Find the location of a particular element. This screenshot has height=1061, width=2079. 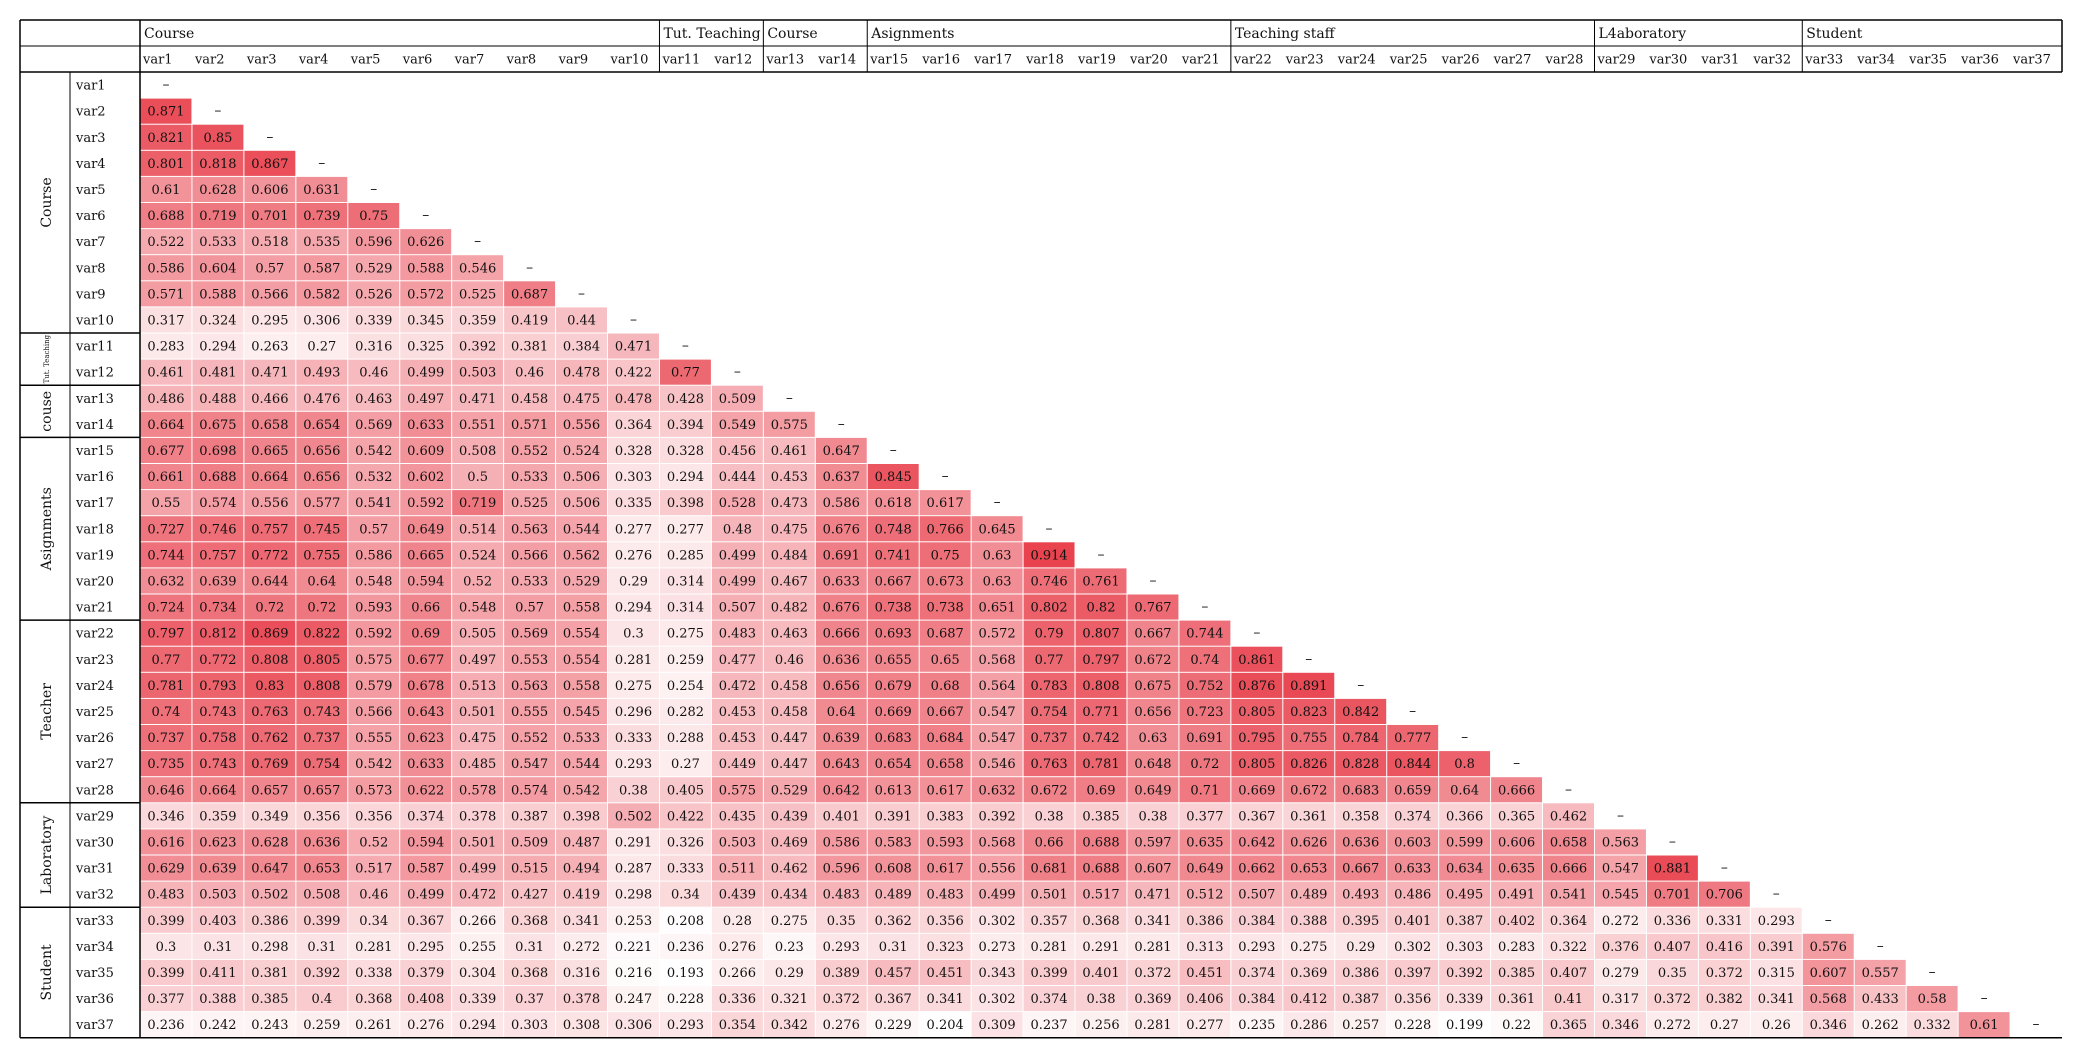

cell-value: 0.532 is located at coordinates (373, 477).